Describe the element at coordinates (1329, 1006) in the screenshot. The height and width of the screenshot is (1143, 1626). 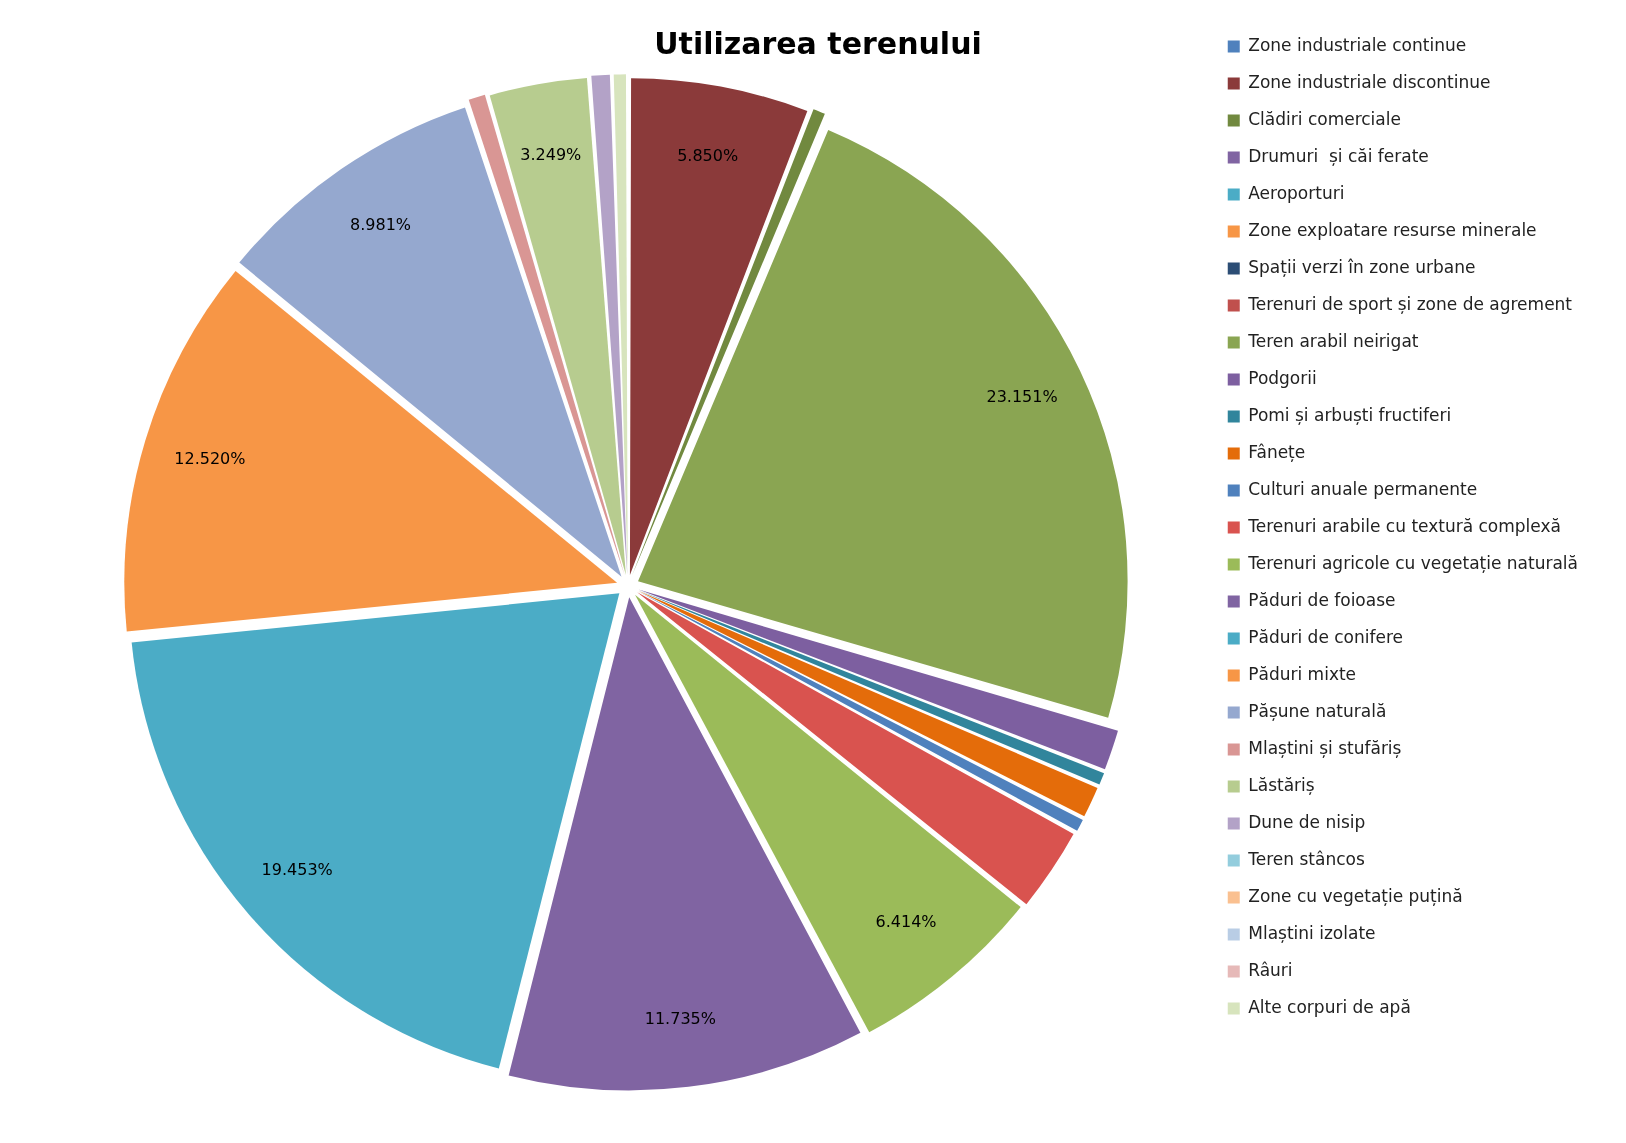
I see `legend-label: Alte corpuri de apă` at that location.